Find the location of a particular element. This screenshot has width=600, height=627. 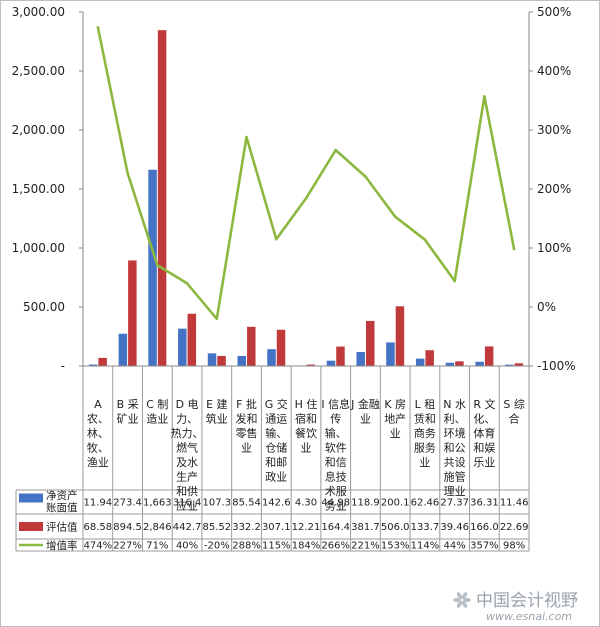

y-left-tick-label: 1,000.00 is located at coordinates (38, 248).